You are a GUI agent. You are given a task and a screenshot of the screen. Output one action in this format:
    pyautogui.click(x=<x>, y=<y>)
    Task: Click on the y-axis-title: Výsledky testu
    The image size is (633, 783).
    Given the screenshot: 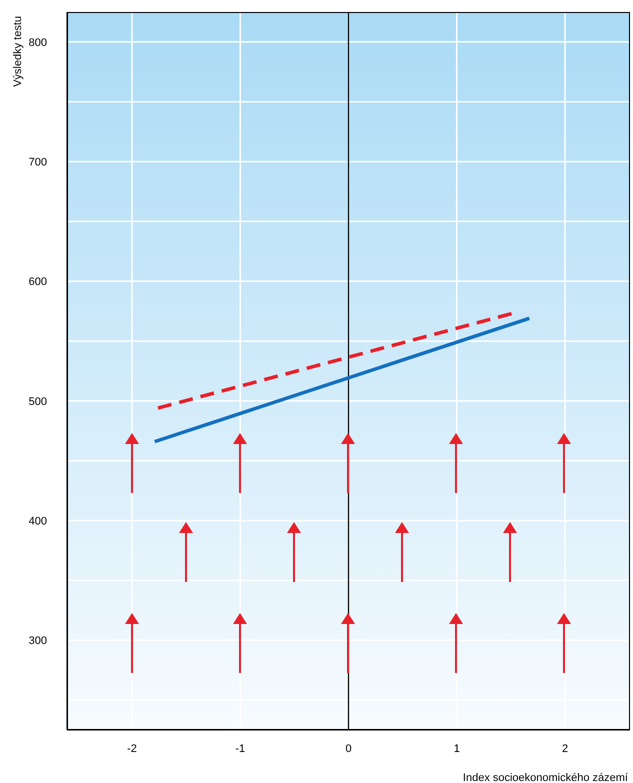 What is the action you would take?
    pyautogui.click(x=18, y=51)
    